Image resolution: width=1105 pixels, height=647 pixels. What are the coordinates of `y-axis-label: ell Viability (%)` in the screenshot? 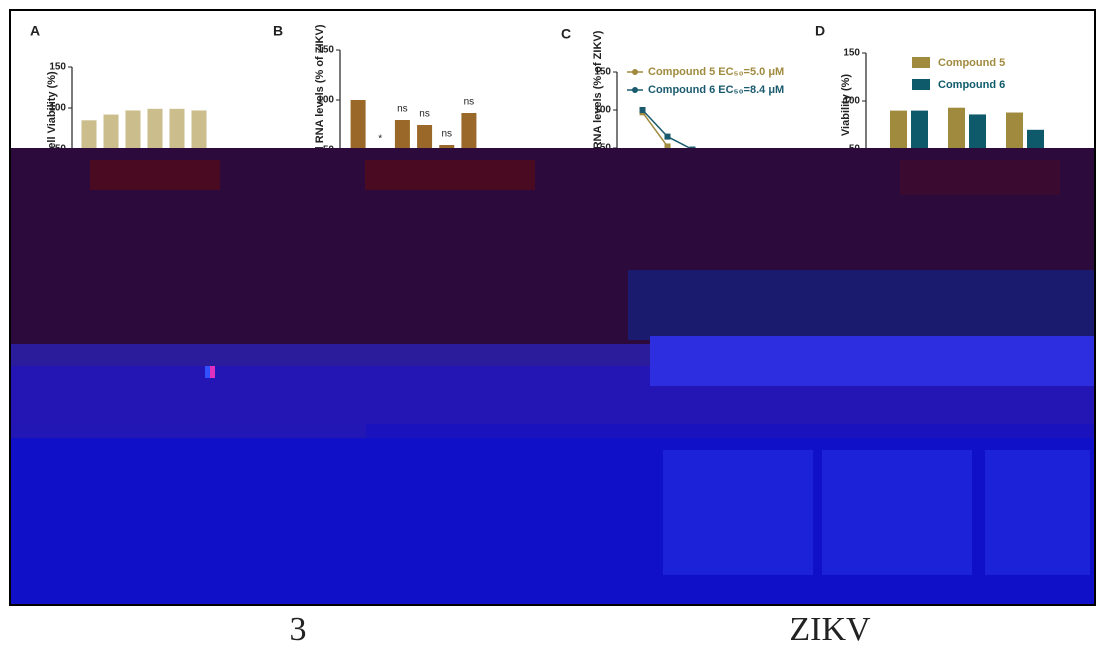 It's located at (52, 110).